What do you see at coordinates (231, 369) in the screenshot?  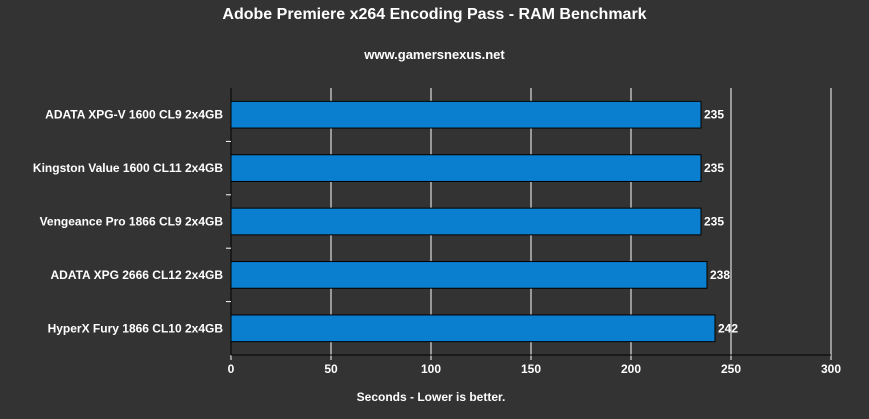 I see `x-tick-label-0: 0` at bounding box center [231, 369].